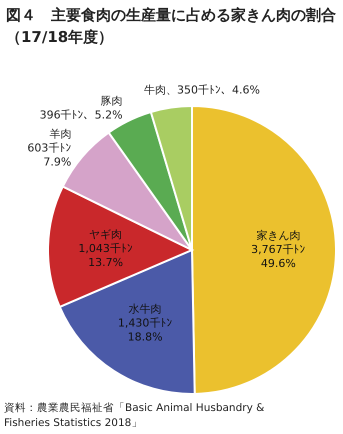 The width and height of the screenshot is (343, 434). Describe the element at coordinates (278, 235) in the screenshot. I see `slice-label: 家きん肉` at that location.